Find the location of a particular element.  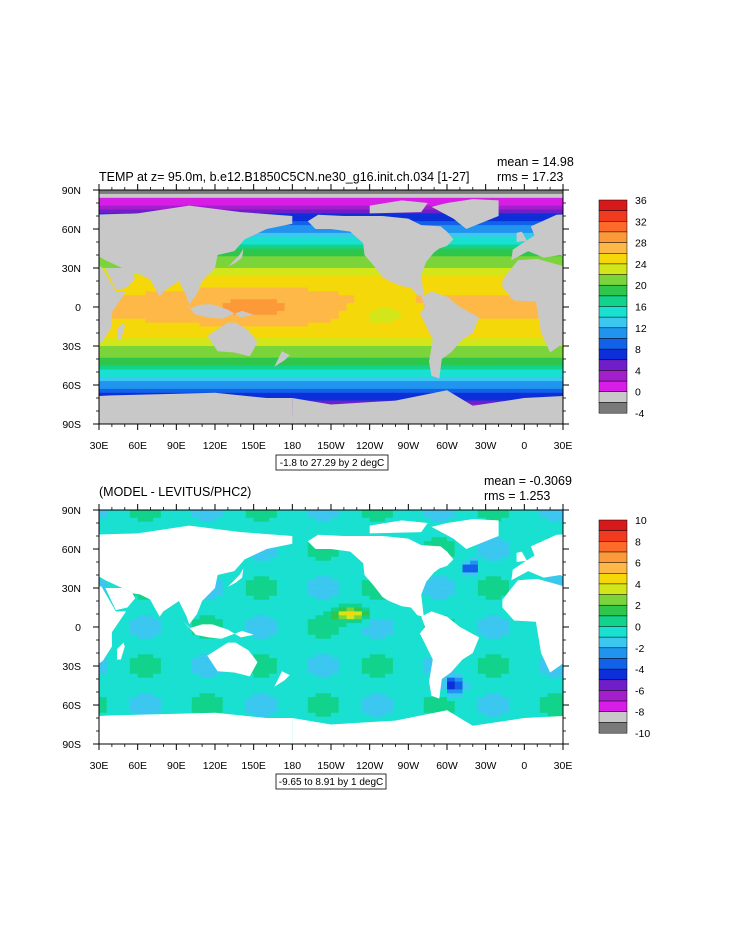

x-tick-label: 150E is located at coordinates (253, 446).